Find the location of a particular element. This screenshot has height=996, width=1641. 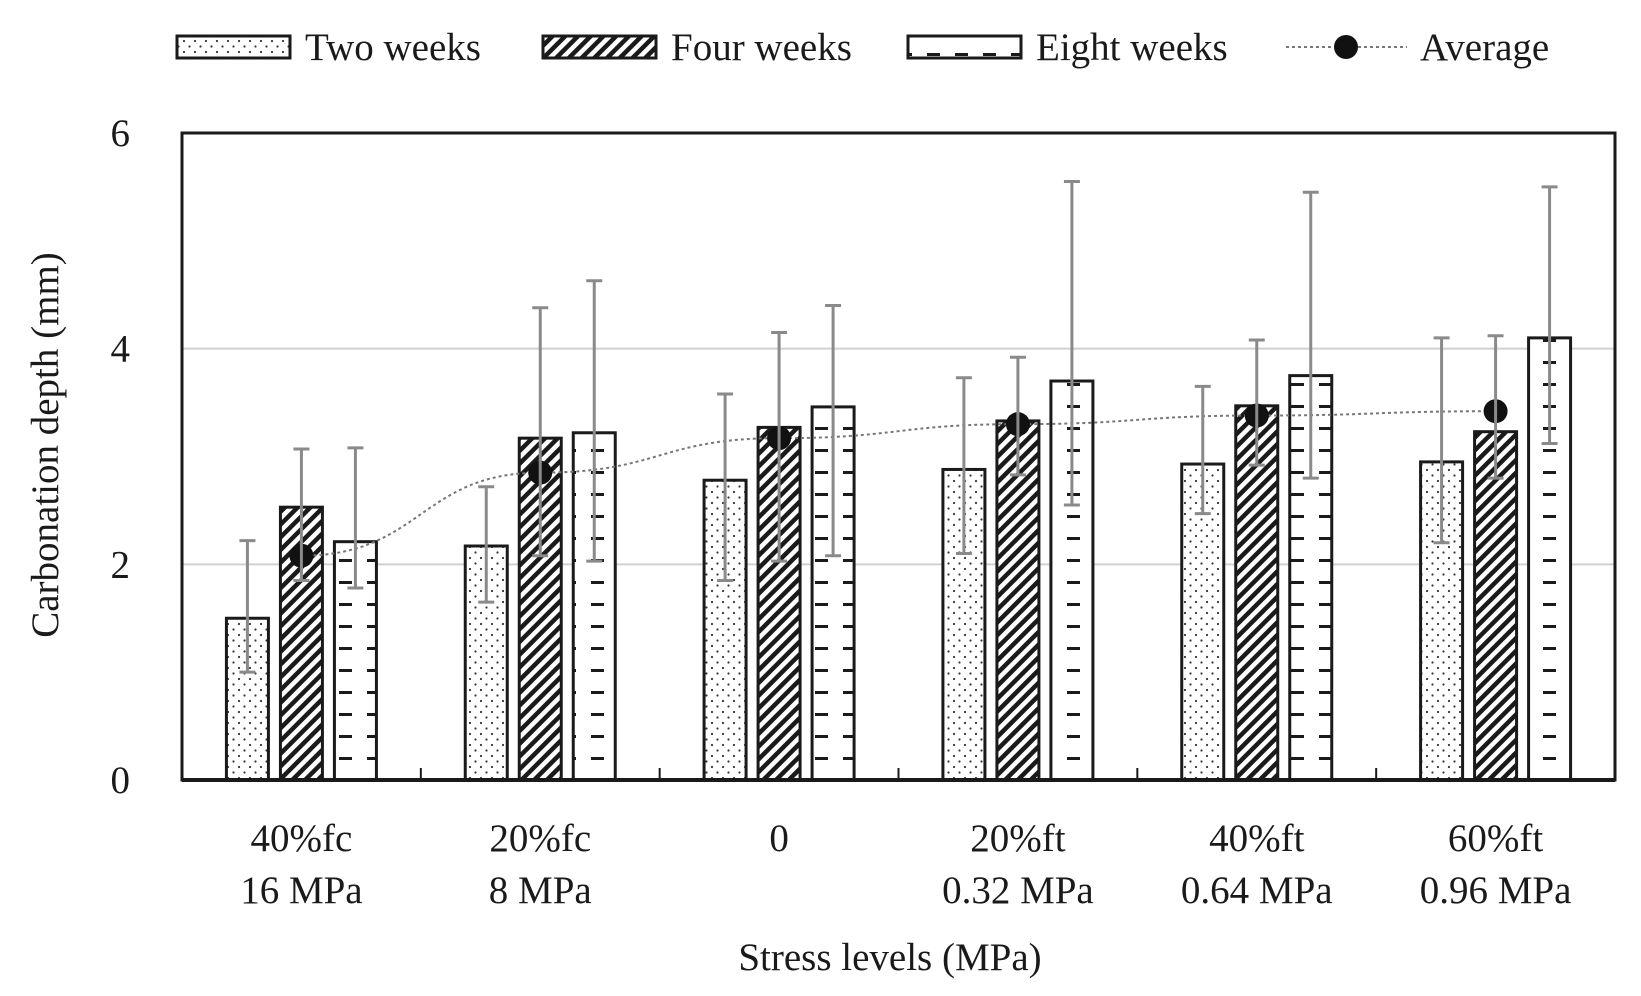

legend-swatch-dashes is located at coordinates (964, 47).